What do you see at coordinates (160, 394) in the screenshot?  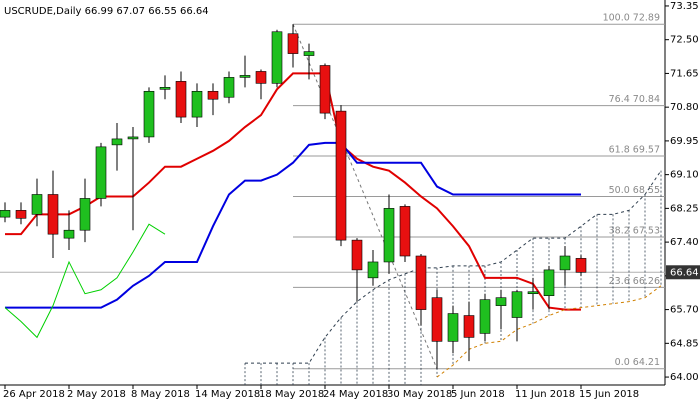 I see `x-tick-label: 8 May 2018` at bounding box center [160, 394].